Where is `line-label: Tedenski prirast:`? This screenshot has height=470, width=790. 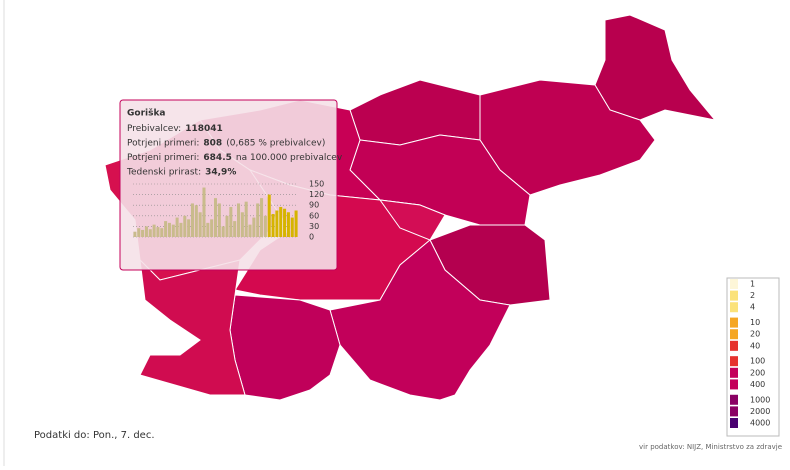 line-label: Tedenski prirast: is located at coordinates (163, 172).